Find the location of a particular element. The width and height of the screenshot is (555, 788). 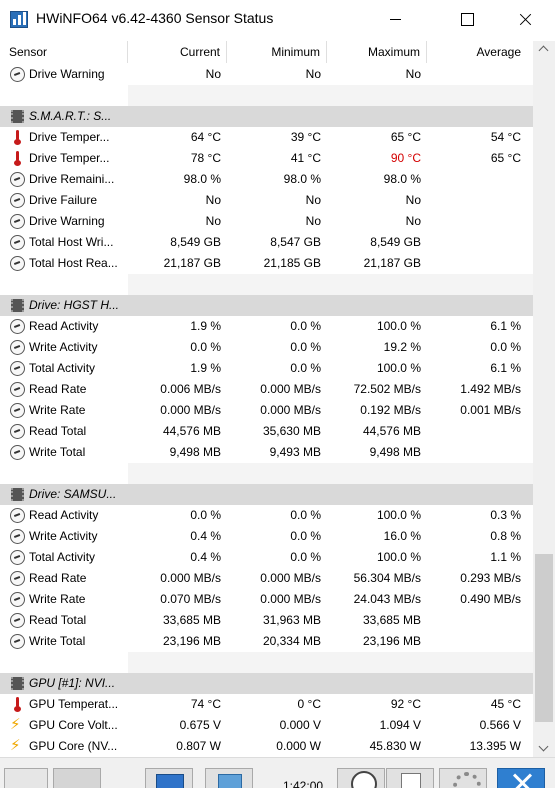

sensor-row: Read Activity 1.9 % 0.0 % 100.0 % 6.1 % is located at coordinates (266, 326).